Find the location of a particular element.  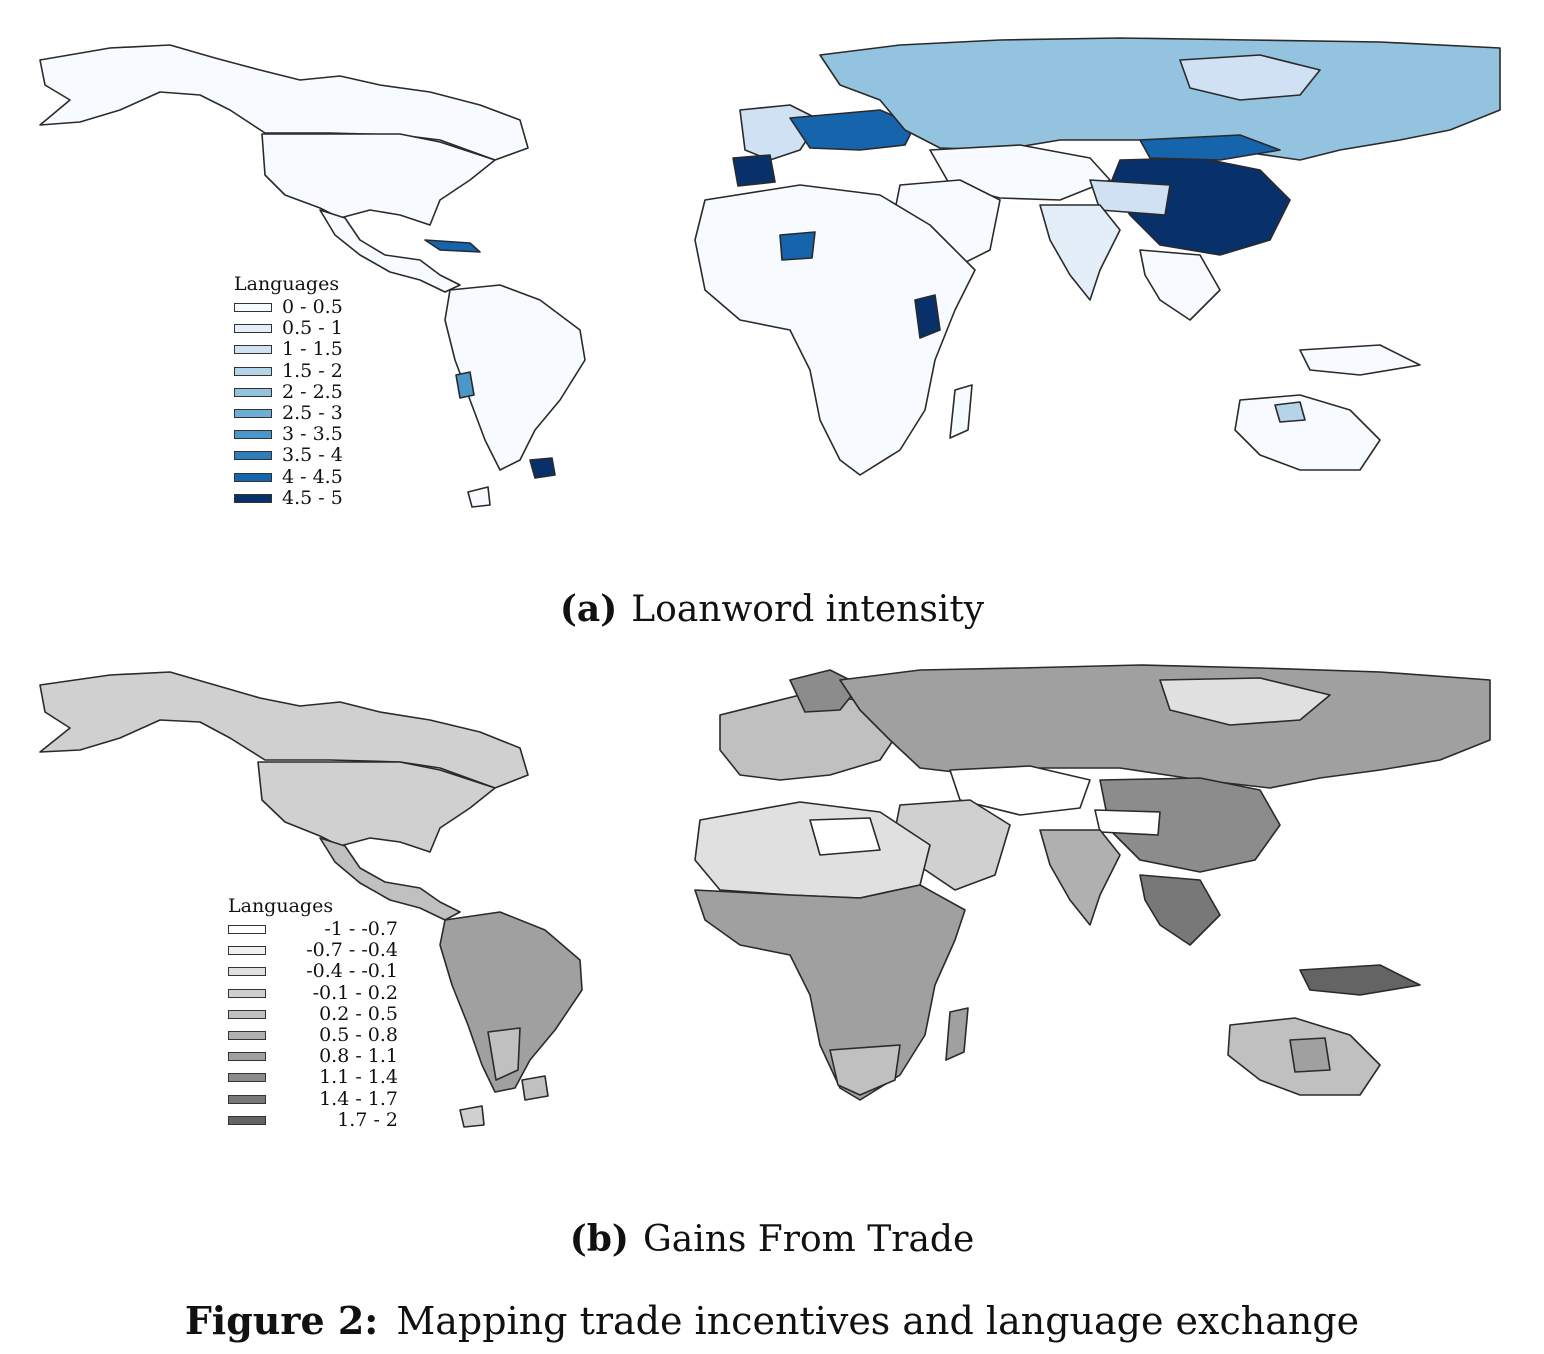

region-iberia is located at coordinates (754, 170).